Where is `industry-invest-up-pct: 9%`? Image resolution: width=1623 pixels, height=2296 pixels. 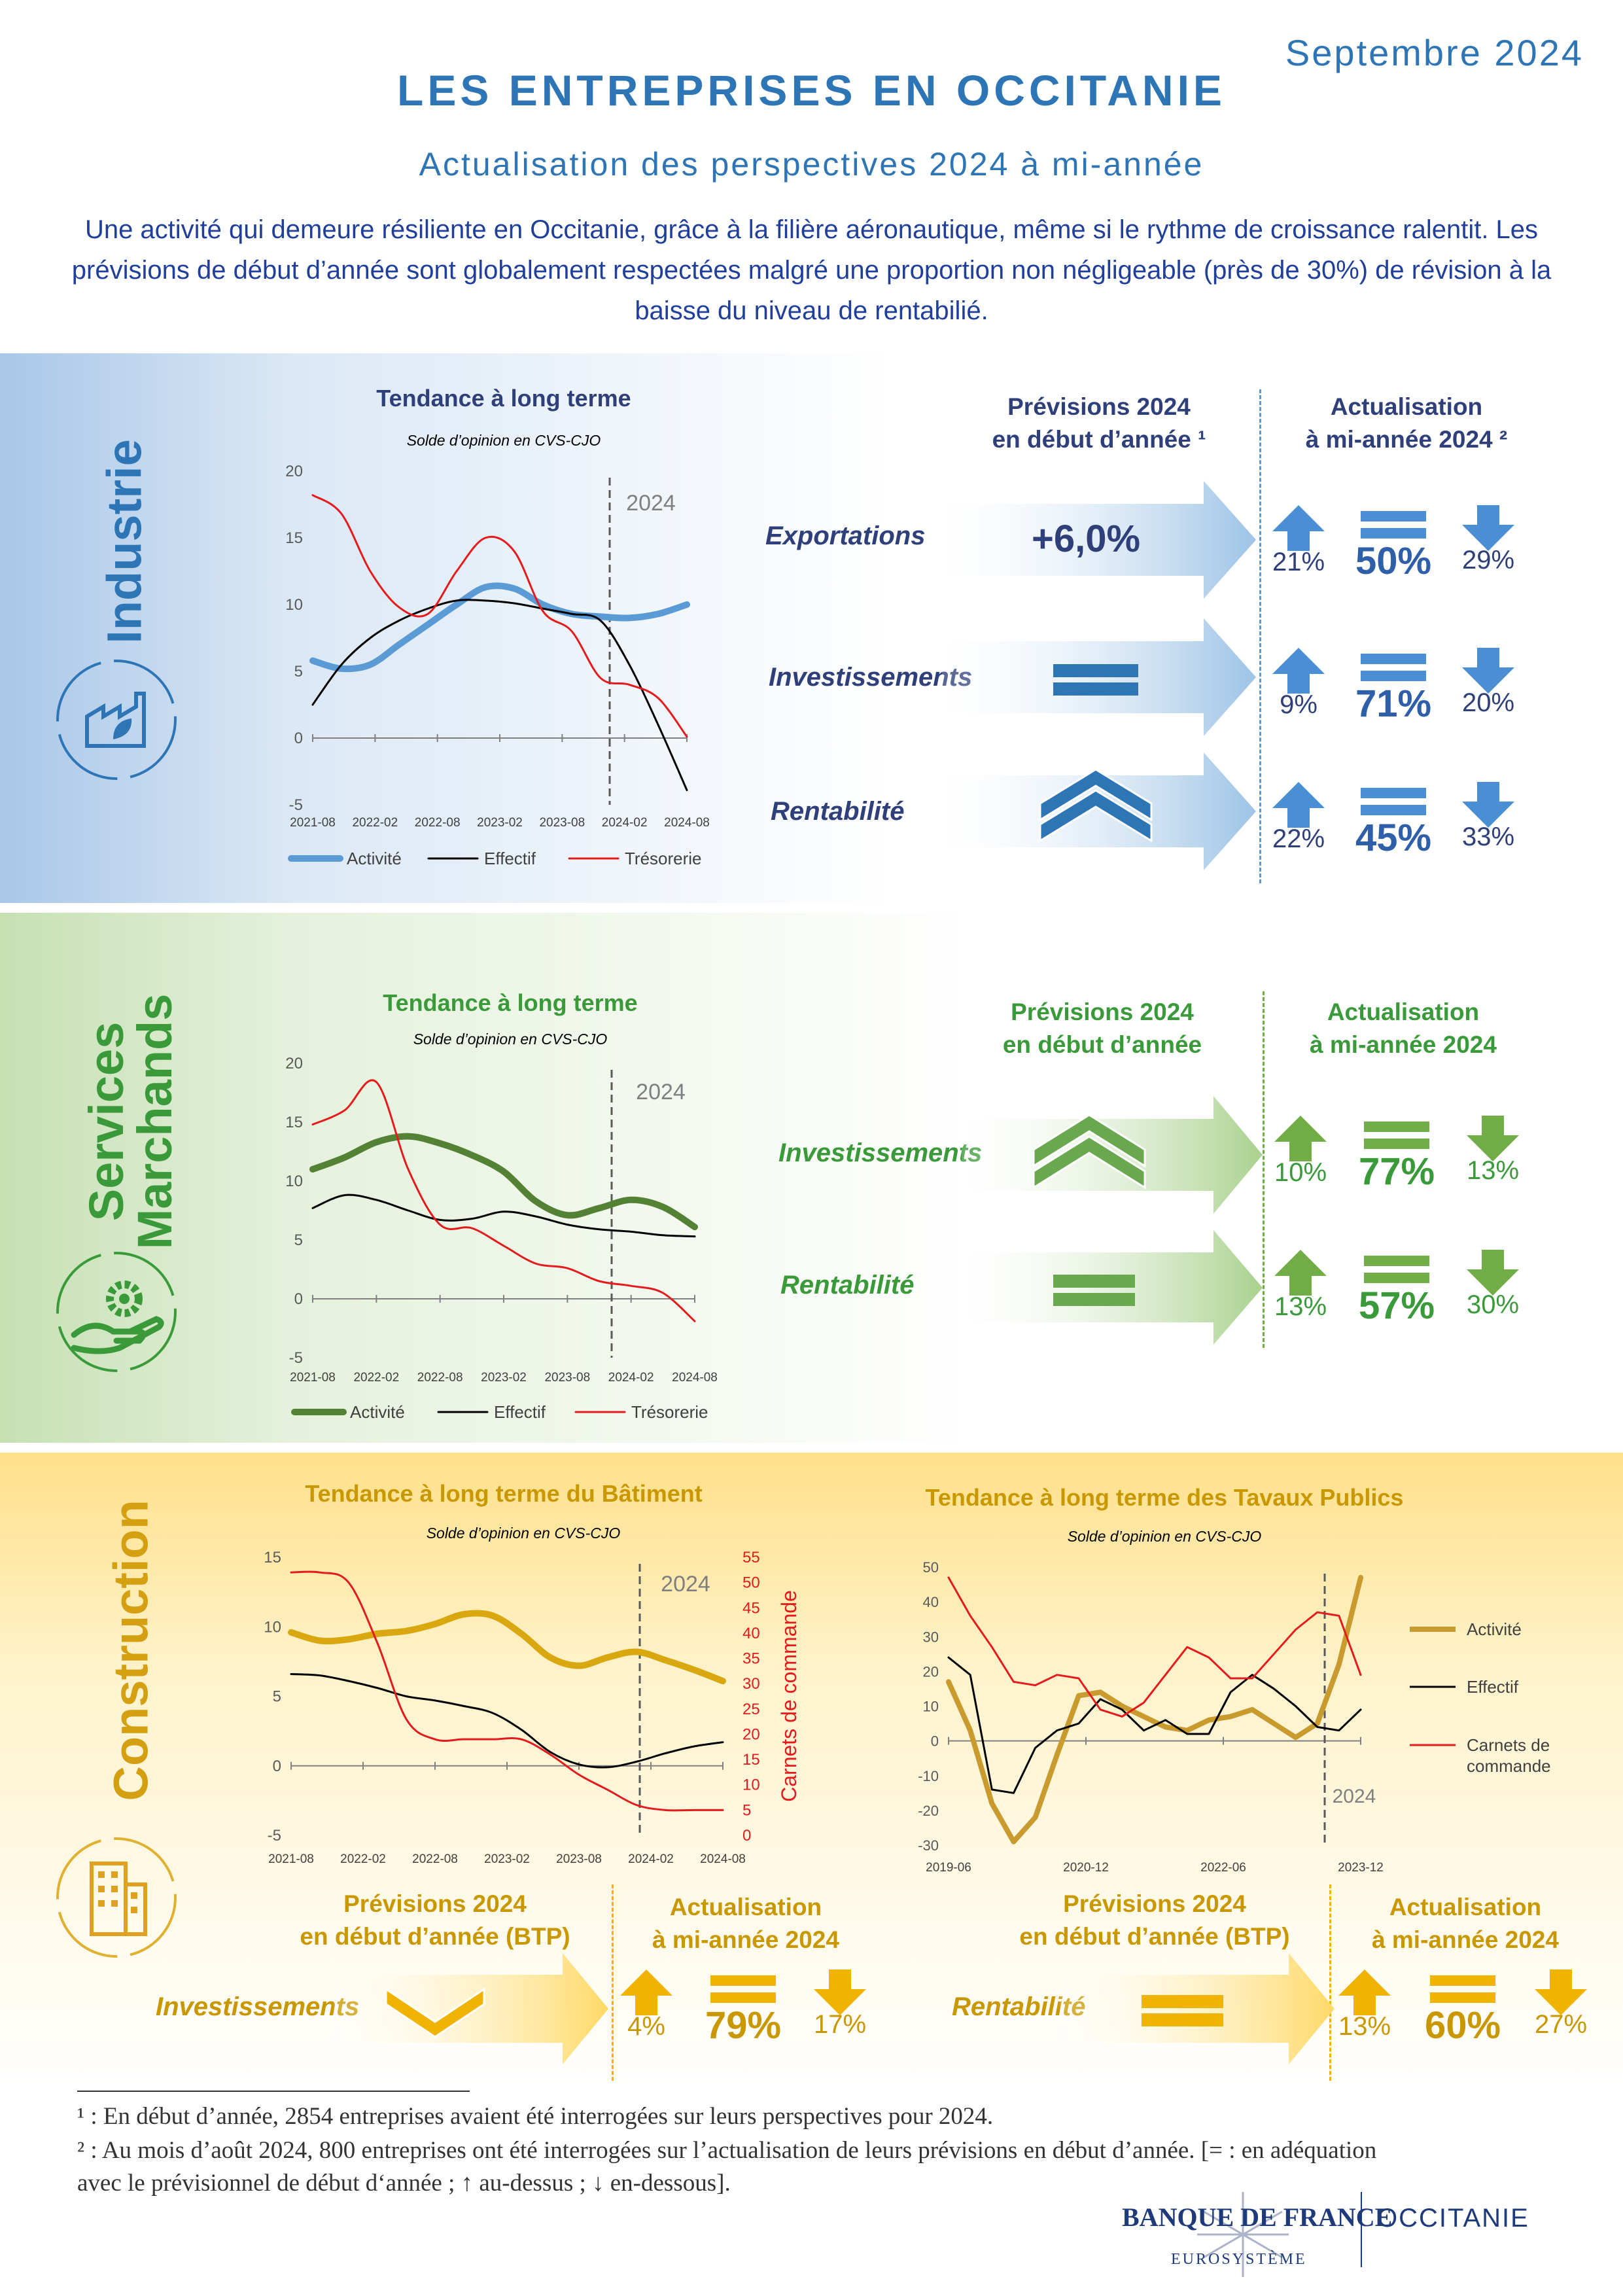 industry-invest-up-pct: 9% is located at coordinates (1299, 704).